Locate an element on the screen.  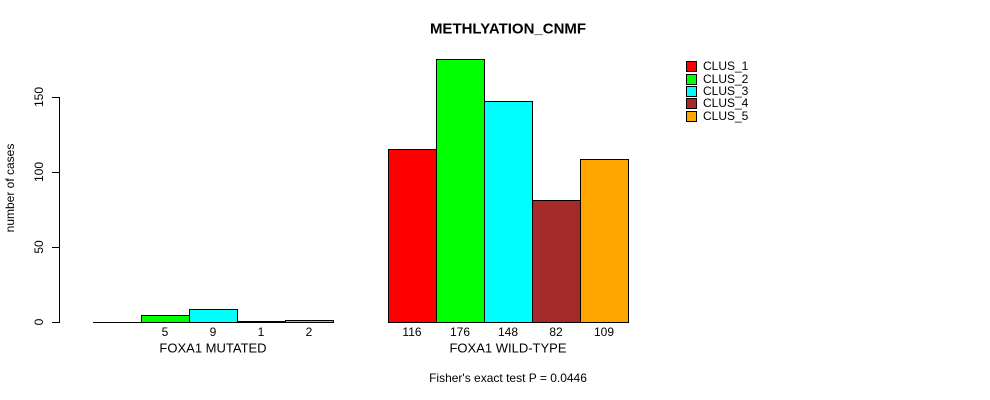
bar-value-label: 1 is located at coordinates (261, 332).